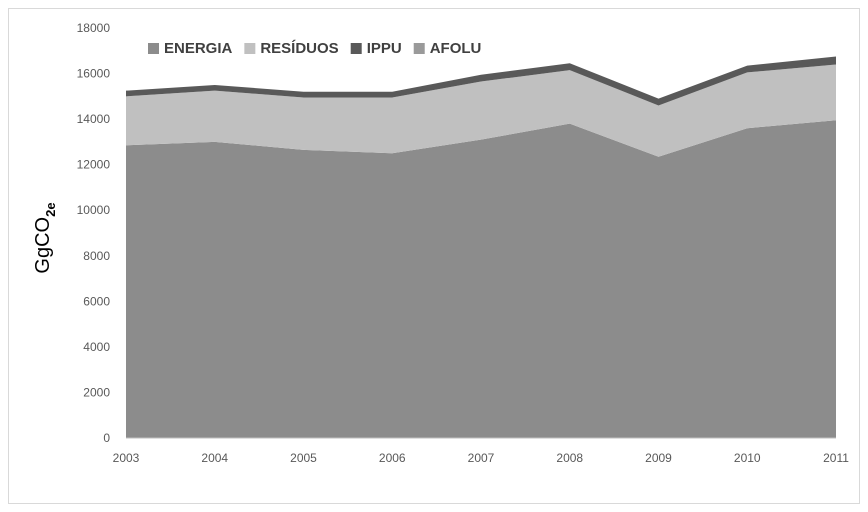  What do you see at coordinates (481, 110) in the screenshot?
I see `area-res-duos` at bounding box center [481, 110].